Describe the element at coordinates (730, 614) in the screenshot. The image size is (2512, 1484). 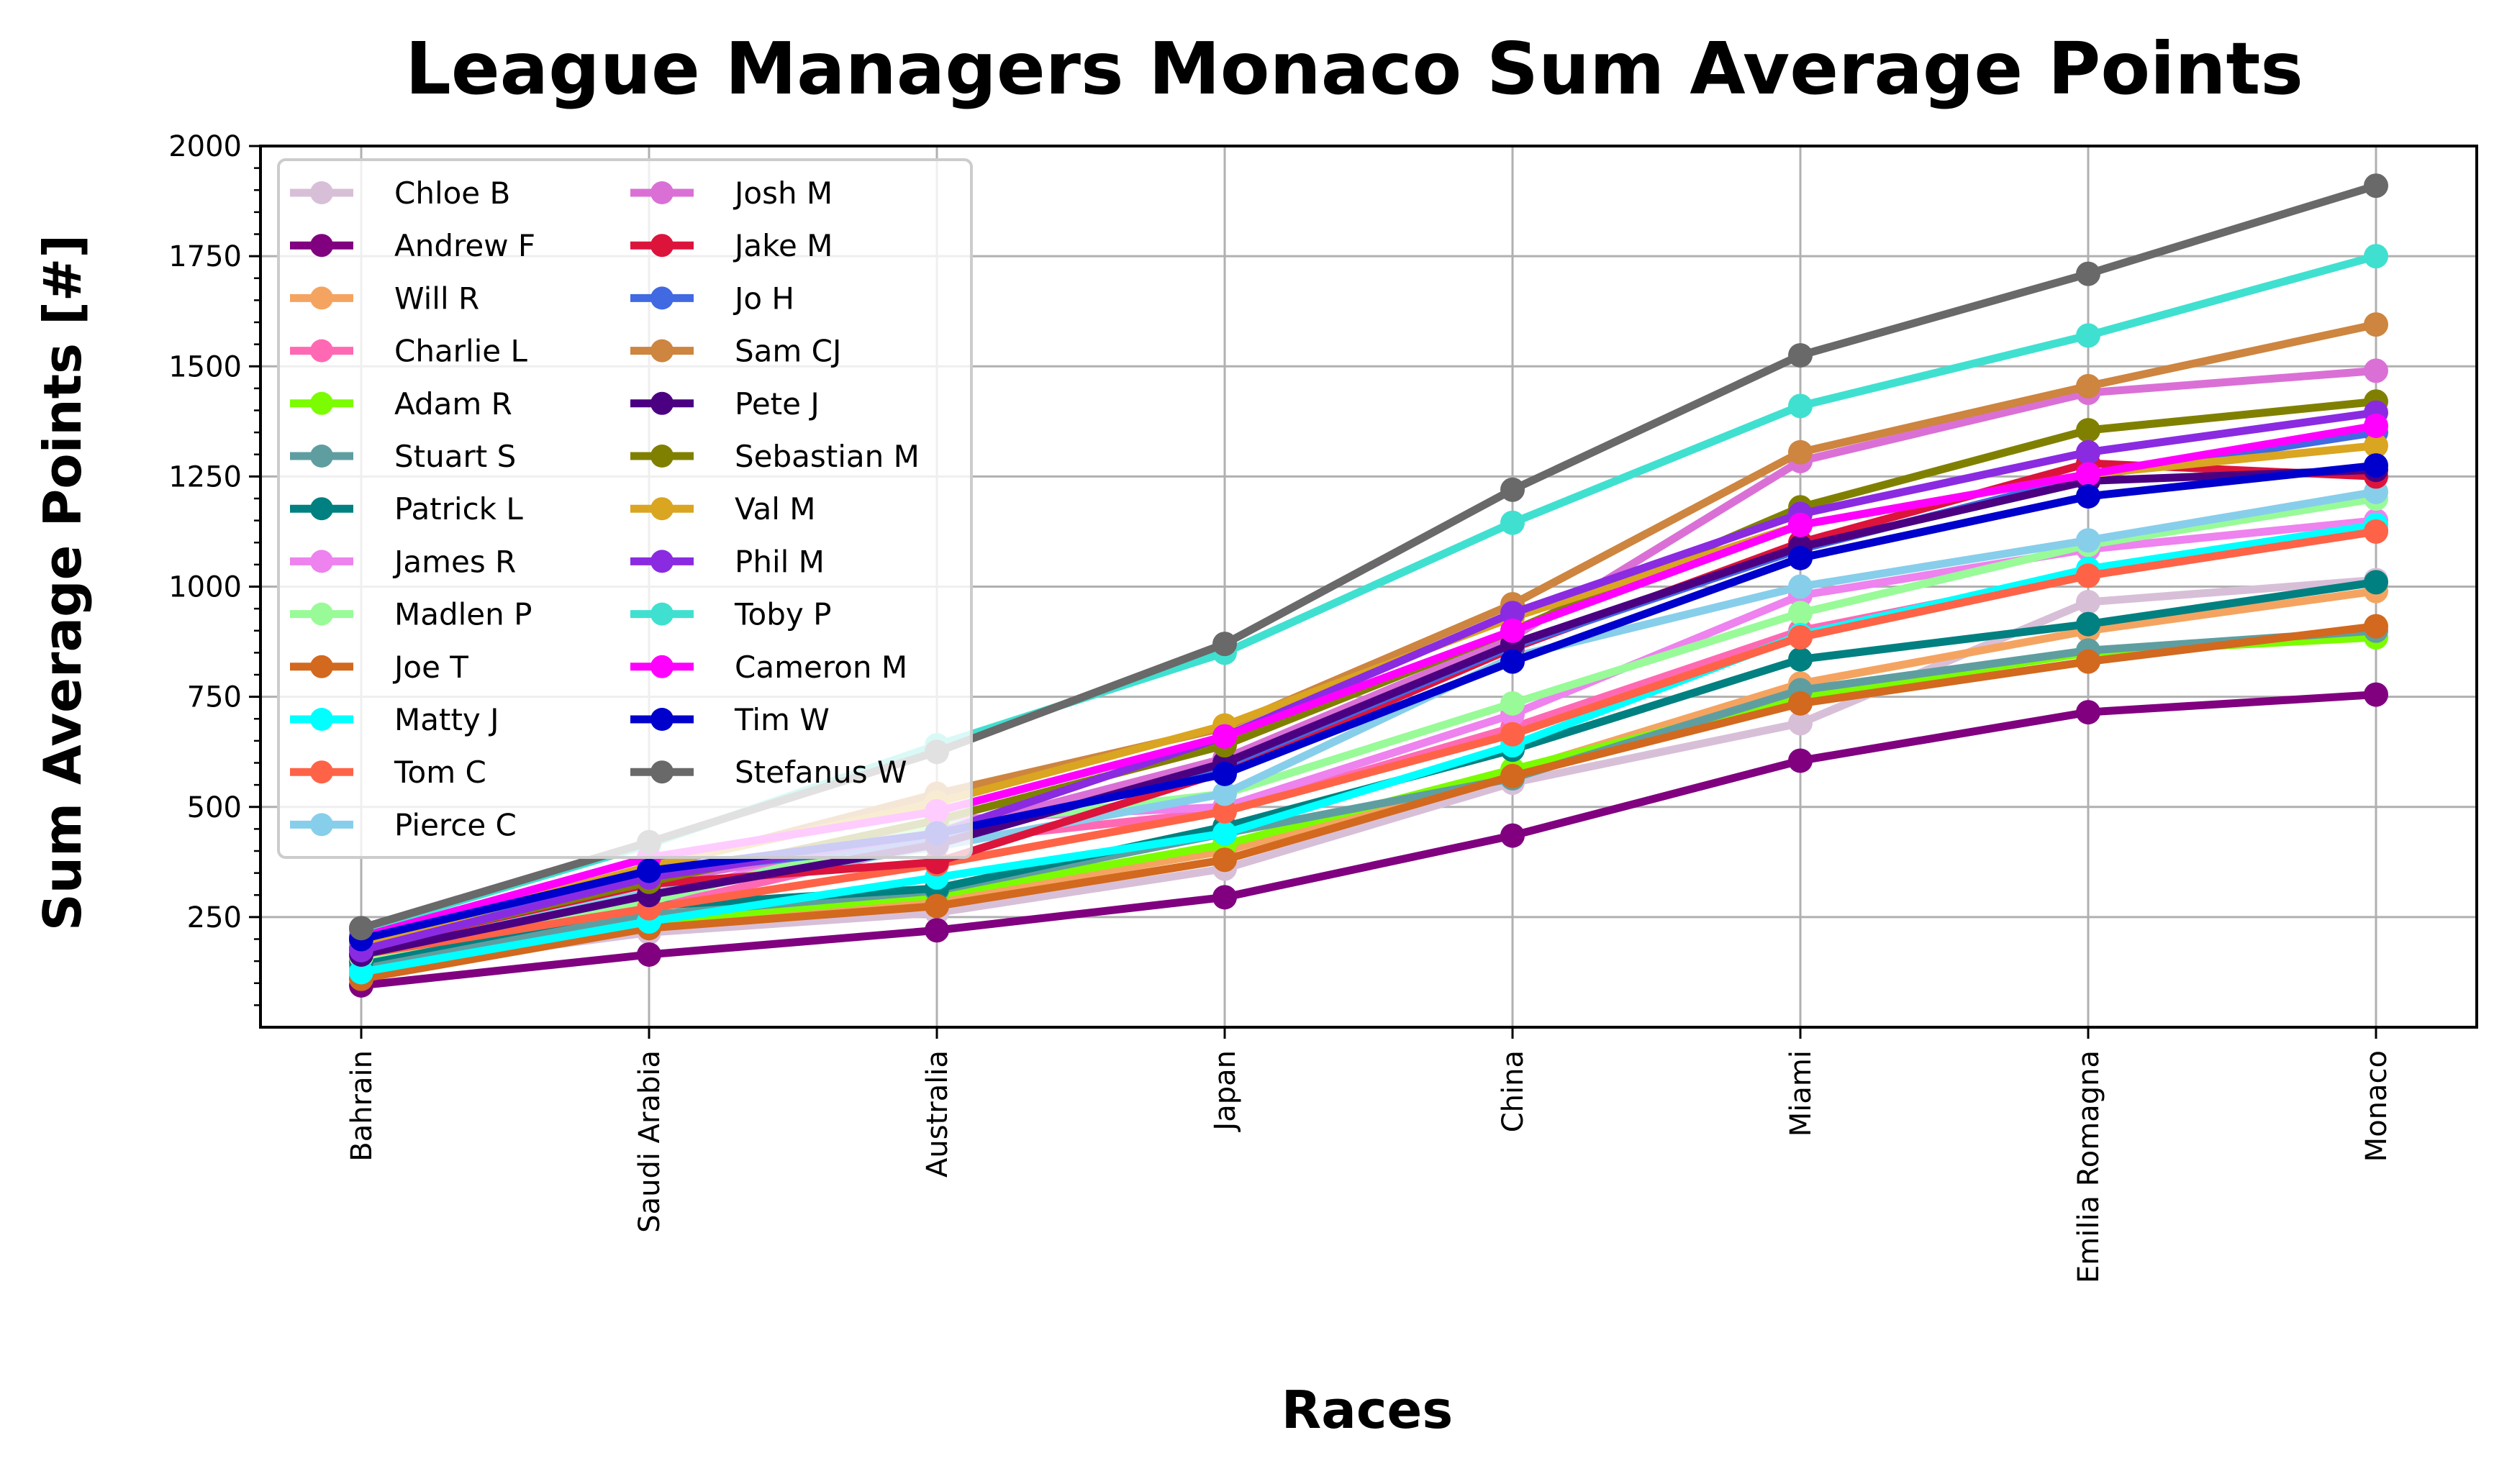
I see `legend-item: Toby P` at that location.